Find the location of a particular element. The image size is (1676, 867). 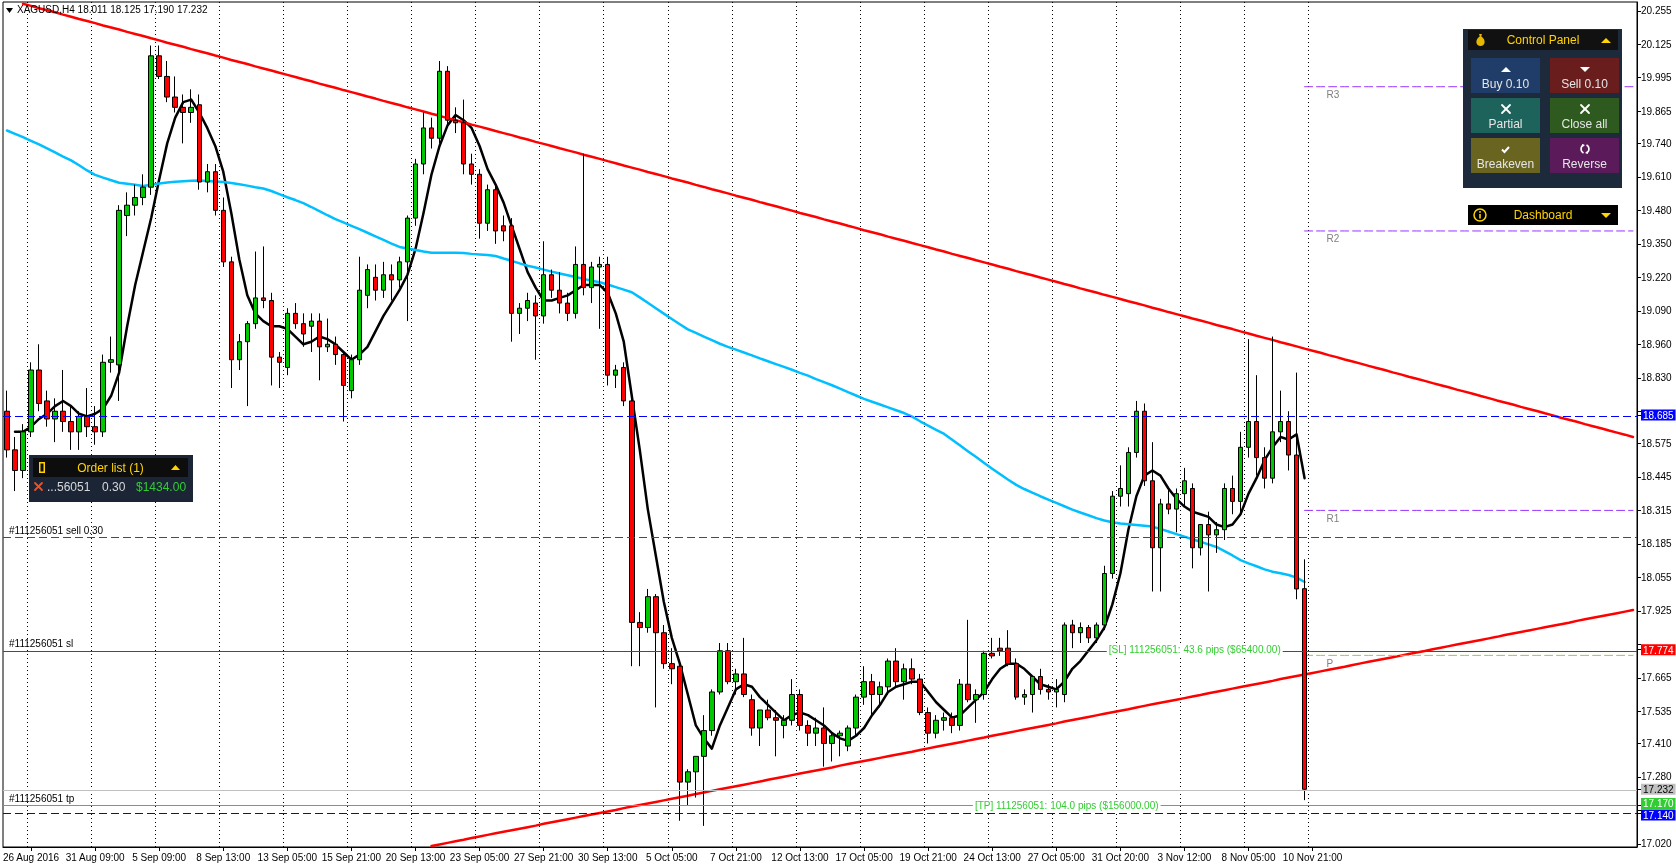

y-tick-label: 19.995 is located at coordinates (1657, 78).